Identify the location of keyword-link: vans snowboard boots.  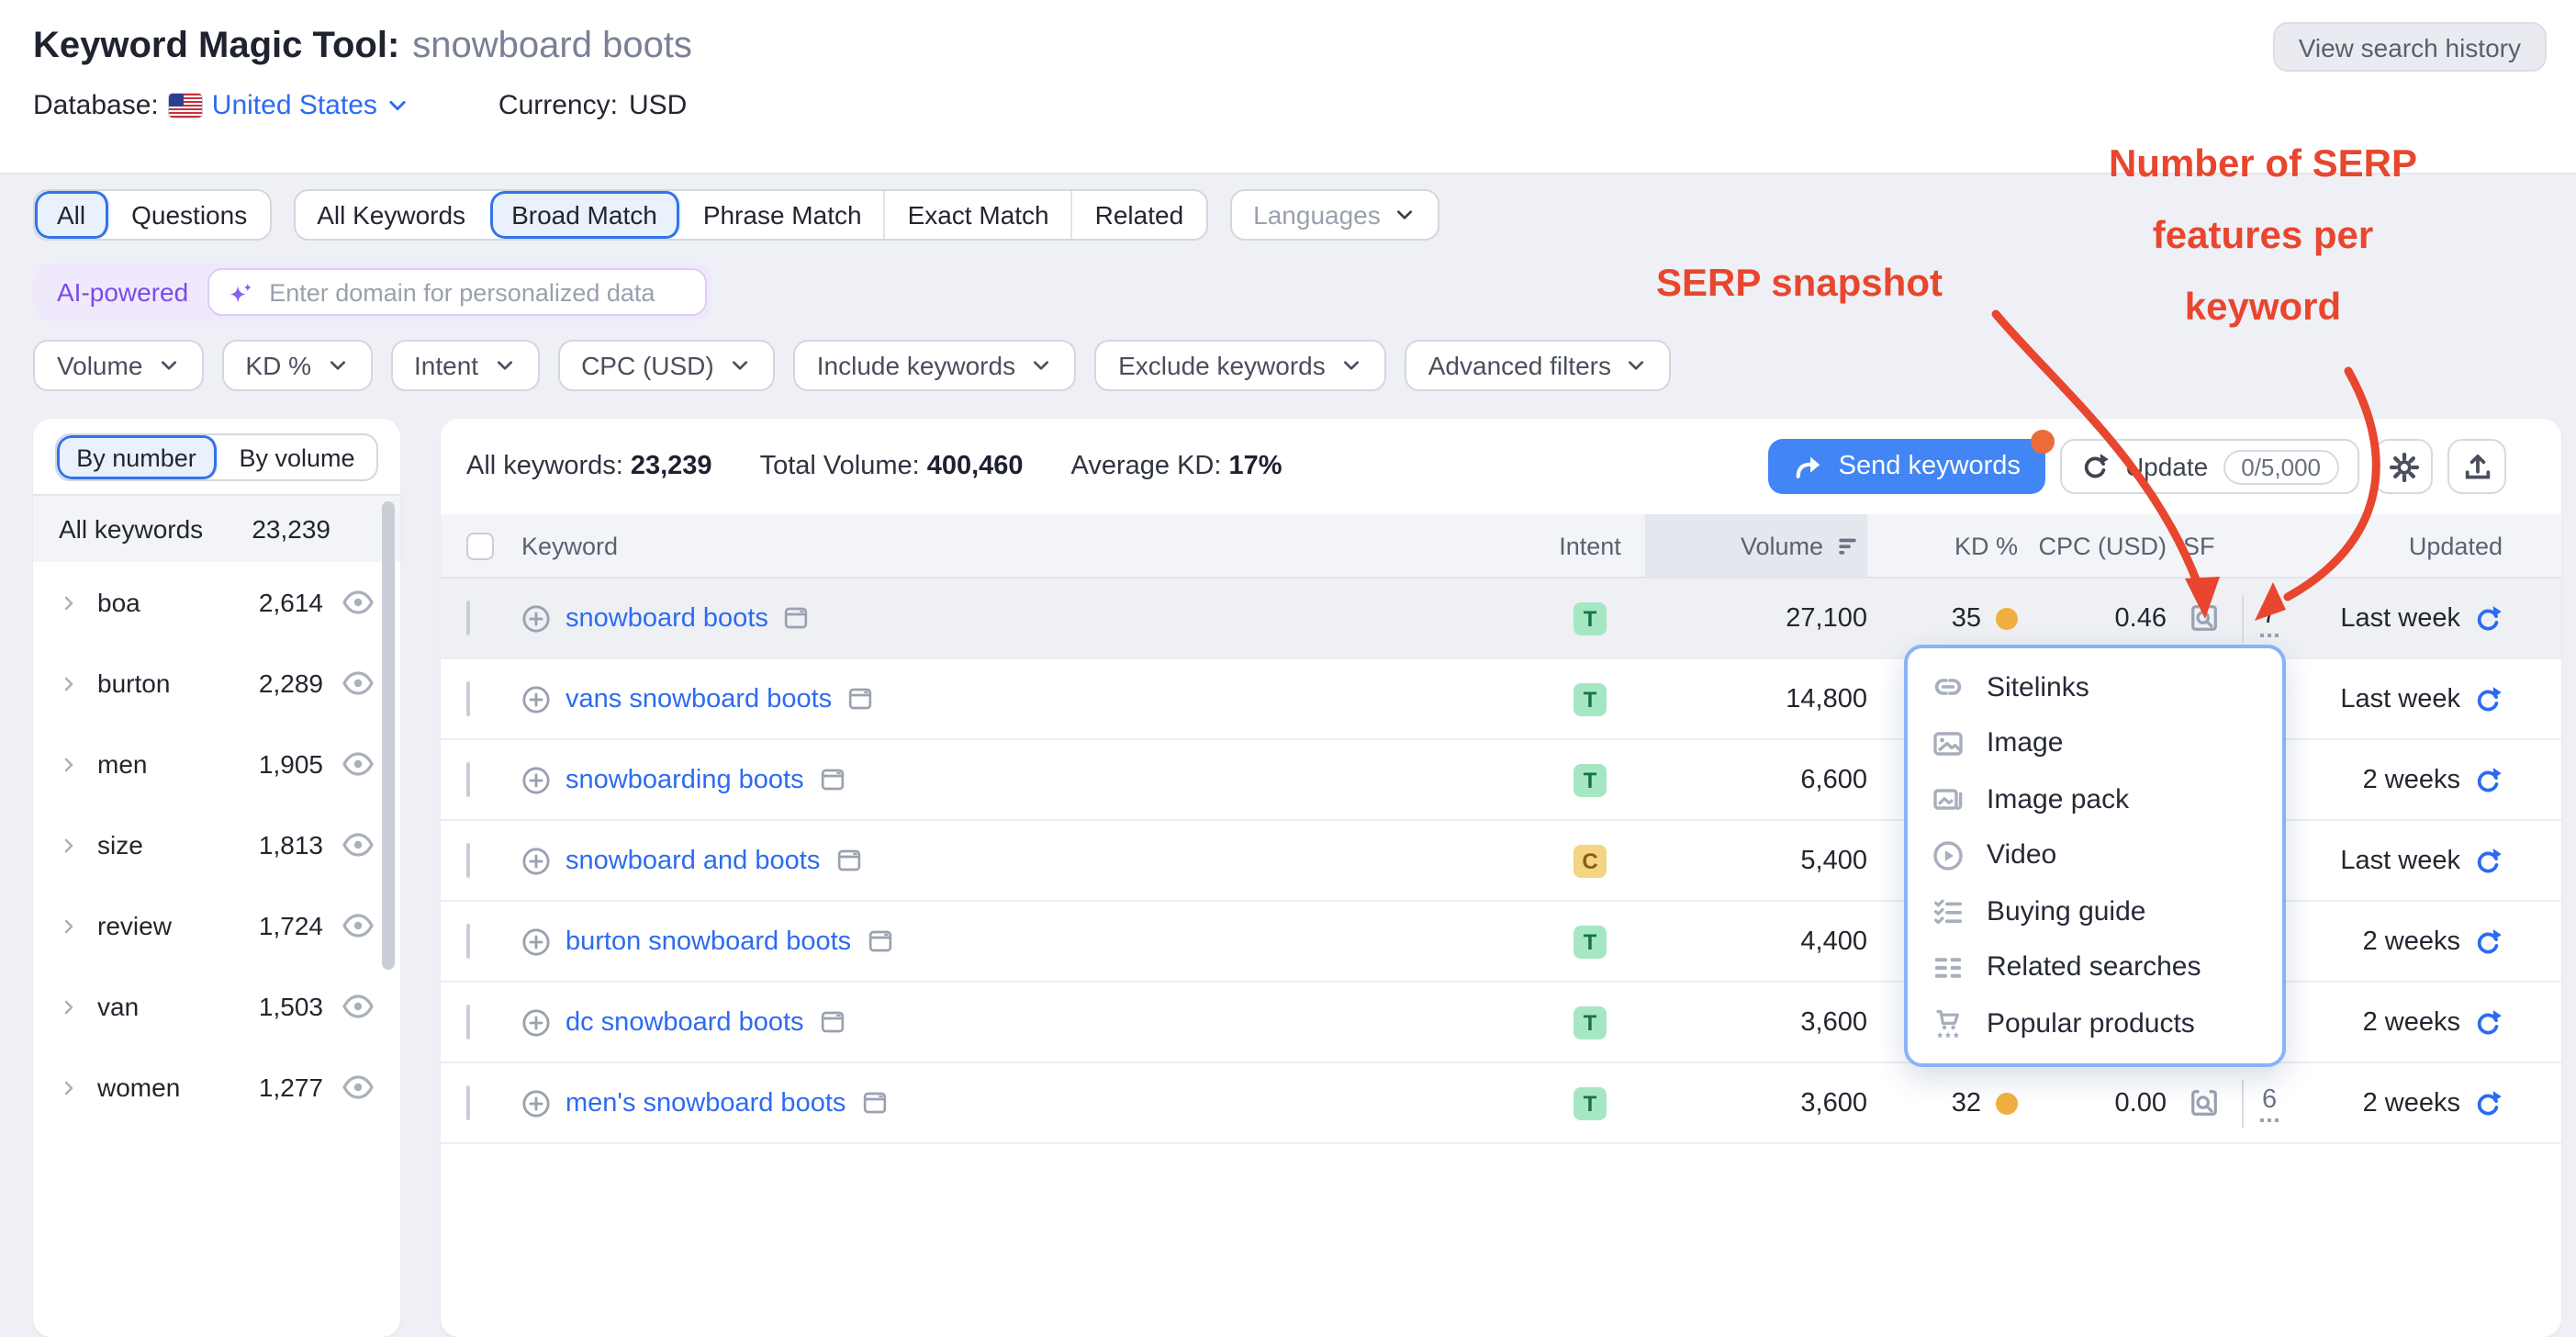
(699, 698).